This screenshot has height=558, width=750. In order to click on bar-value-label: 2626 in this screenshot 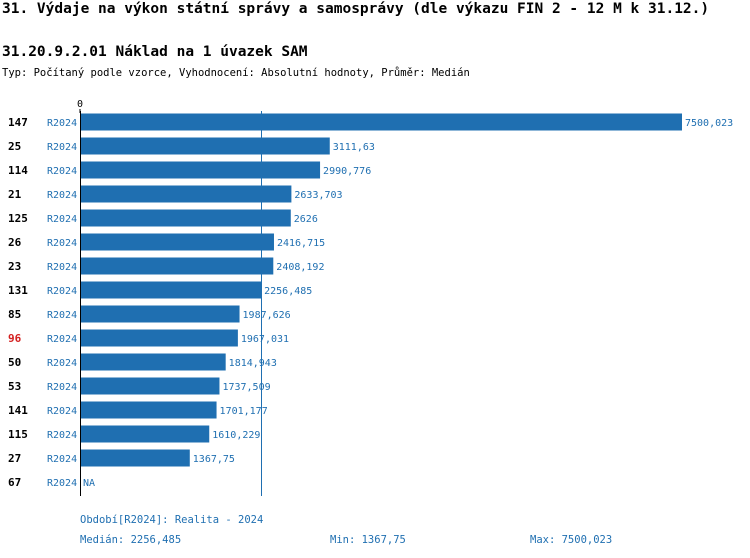, I will do `click(306, 219)`.